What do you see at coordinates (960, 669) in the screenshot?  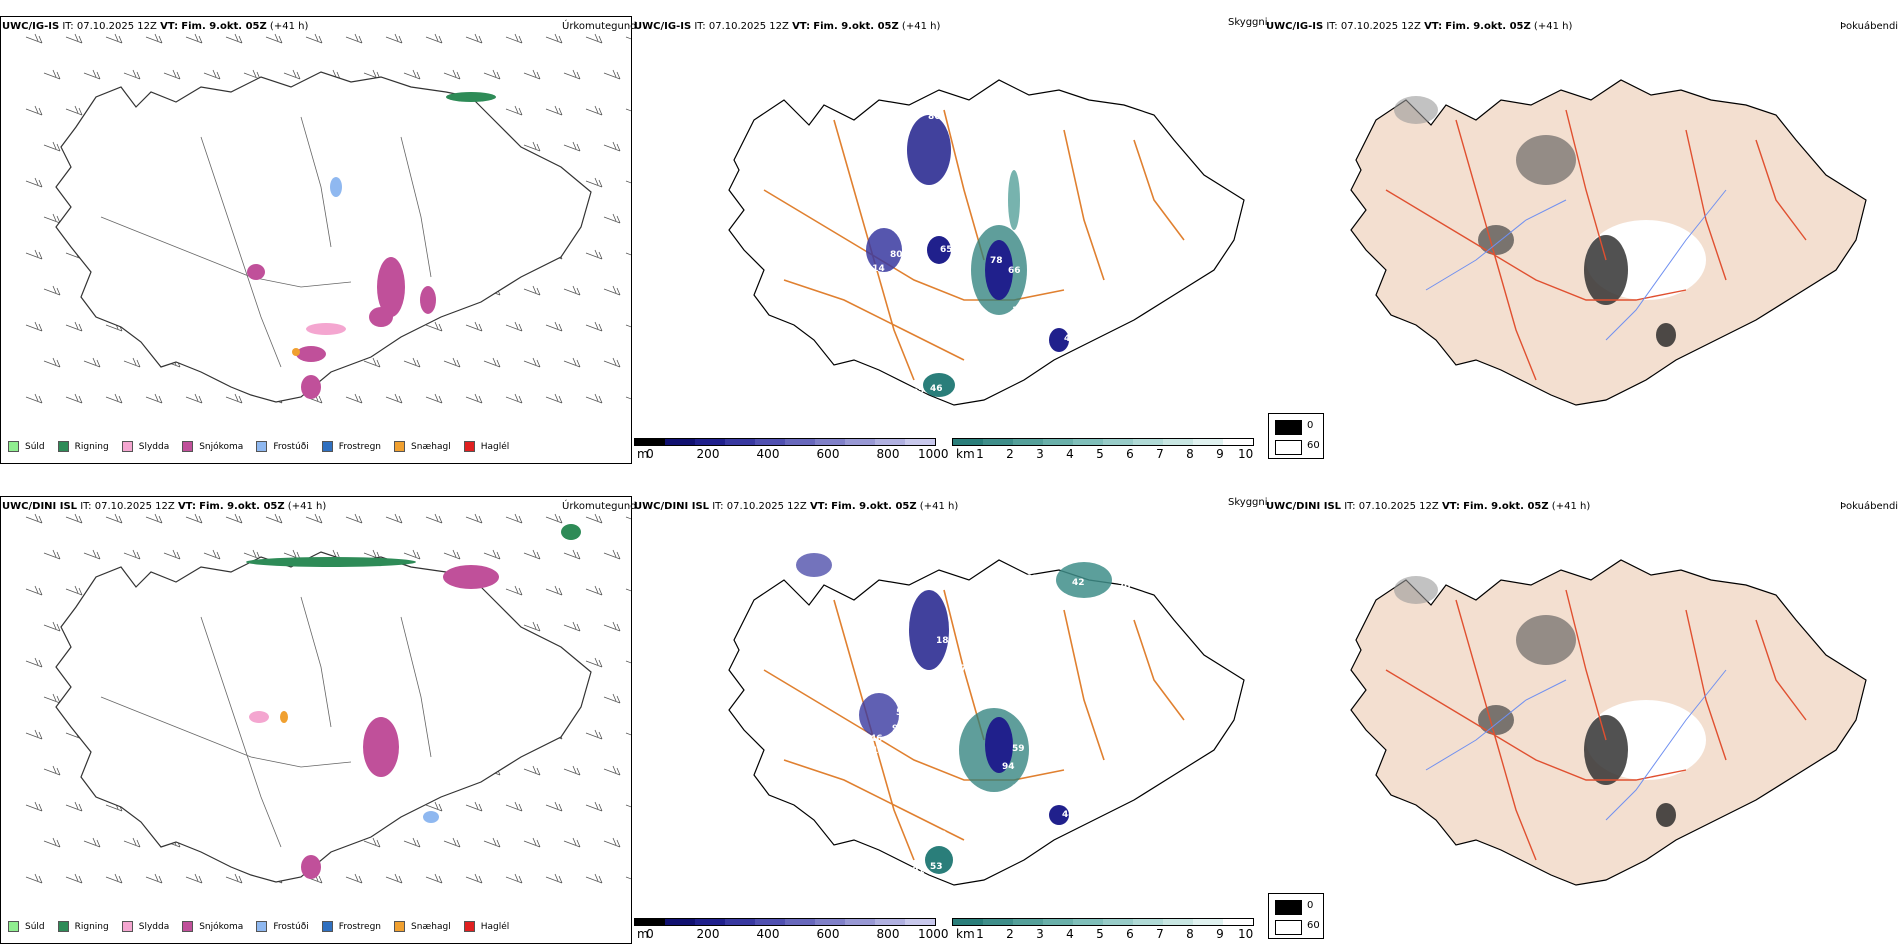 I see `visibility-value: 97` at bounding box center [960, 669].